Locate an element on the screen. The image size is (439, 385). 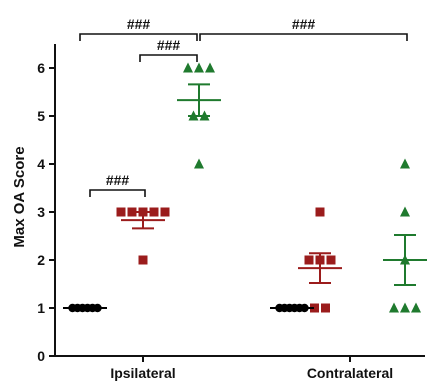
y-tick-label: 1 is located at coordinates (41, 308).